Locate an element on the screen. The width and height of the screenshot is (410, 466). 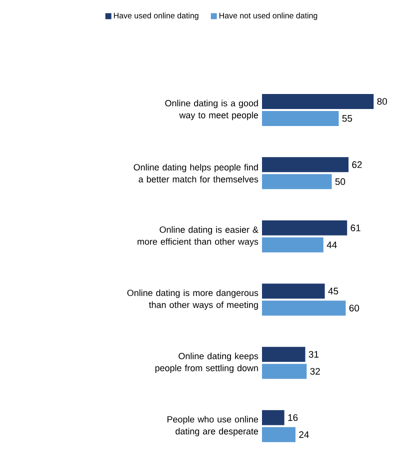
y-tick-label: Online dating helps people find a better match for themselves is located at coordinates (196, 173).